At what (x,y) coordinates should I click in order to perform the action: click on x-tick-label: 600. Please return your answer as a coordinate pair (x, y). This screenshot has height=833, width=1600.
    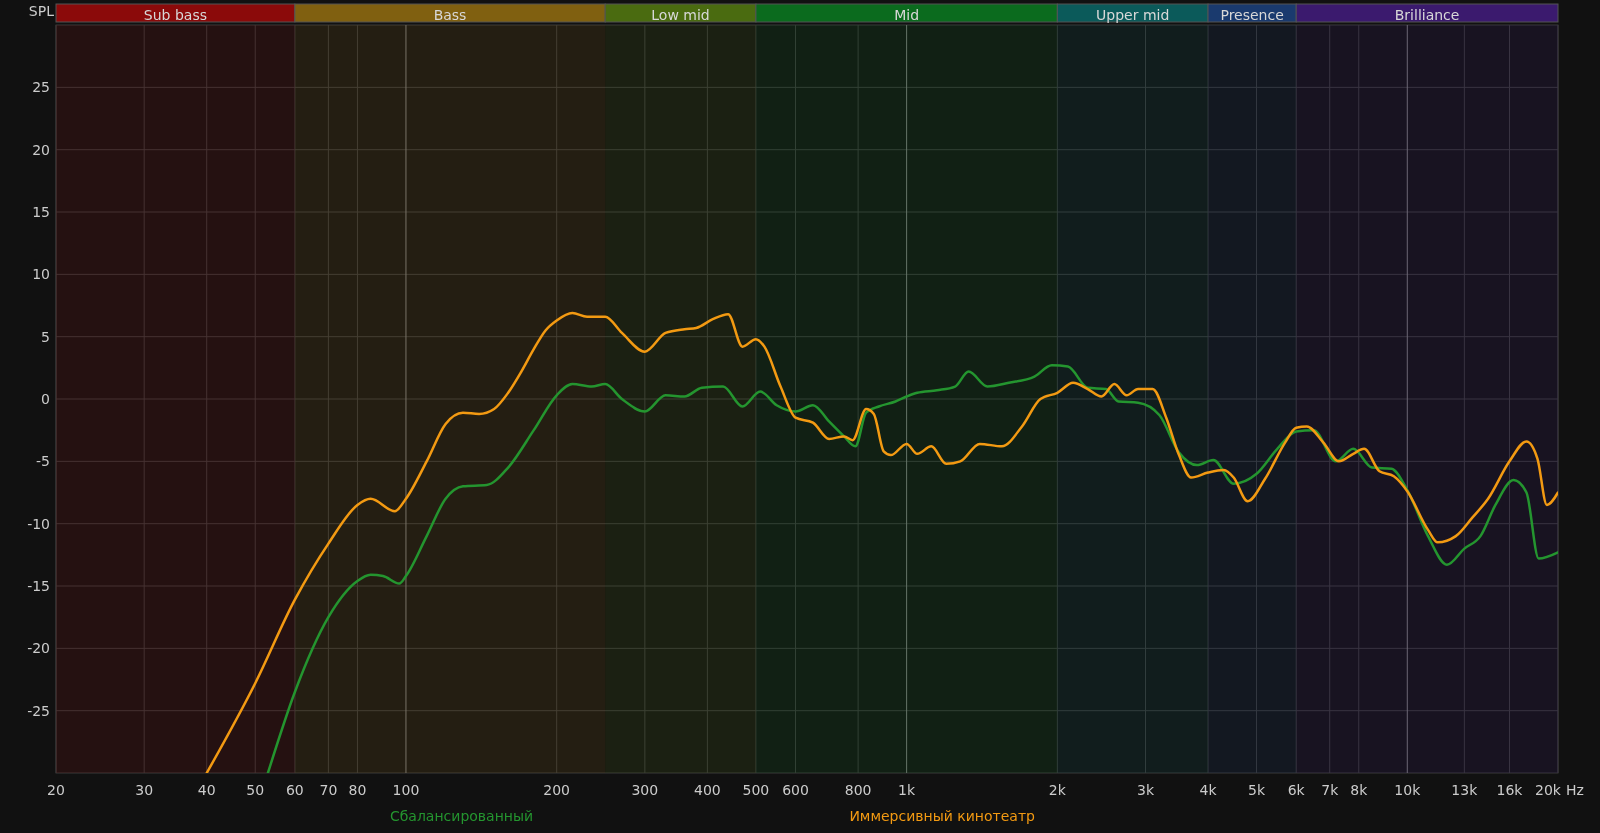
    Looking at the image, I should click on (795, 790).